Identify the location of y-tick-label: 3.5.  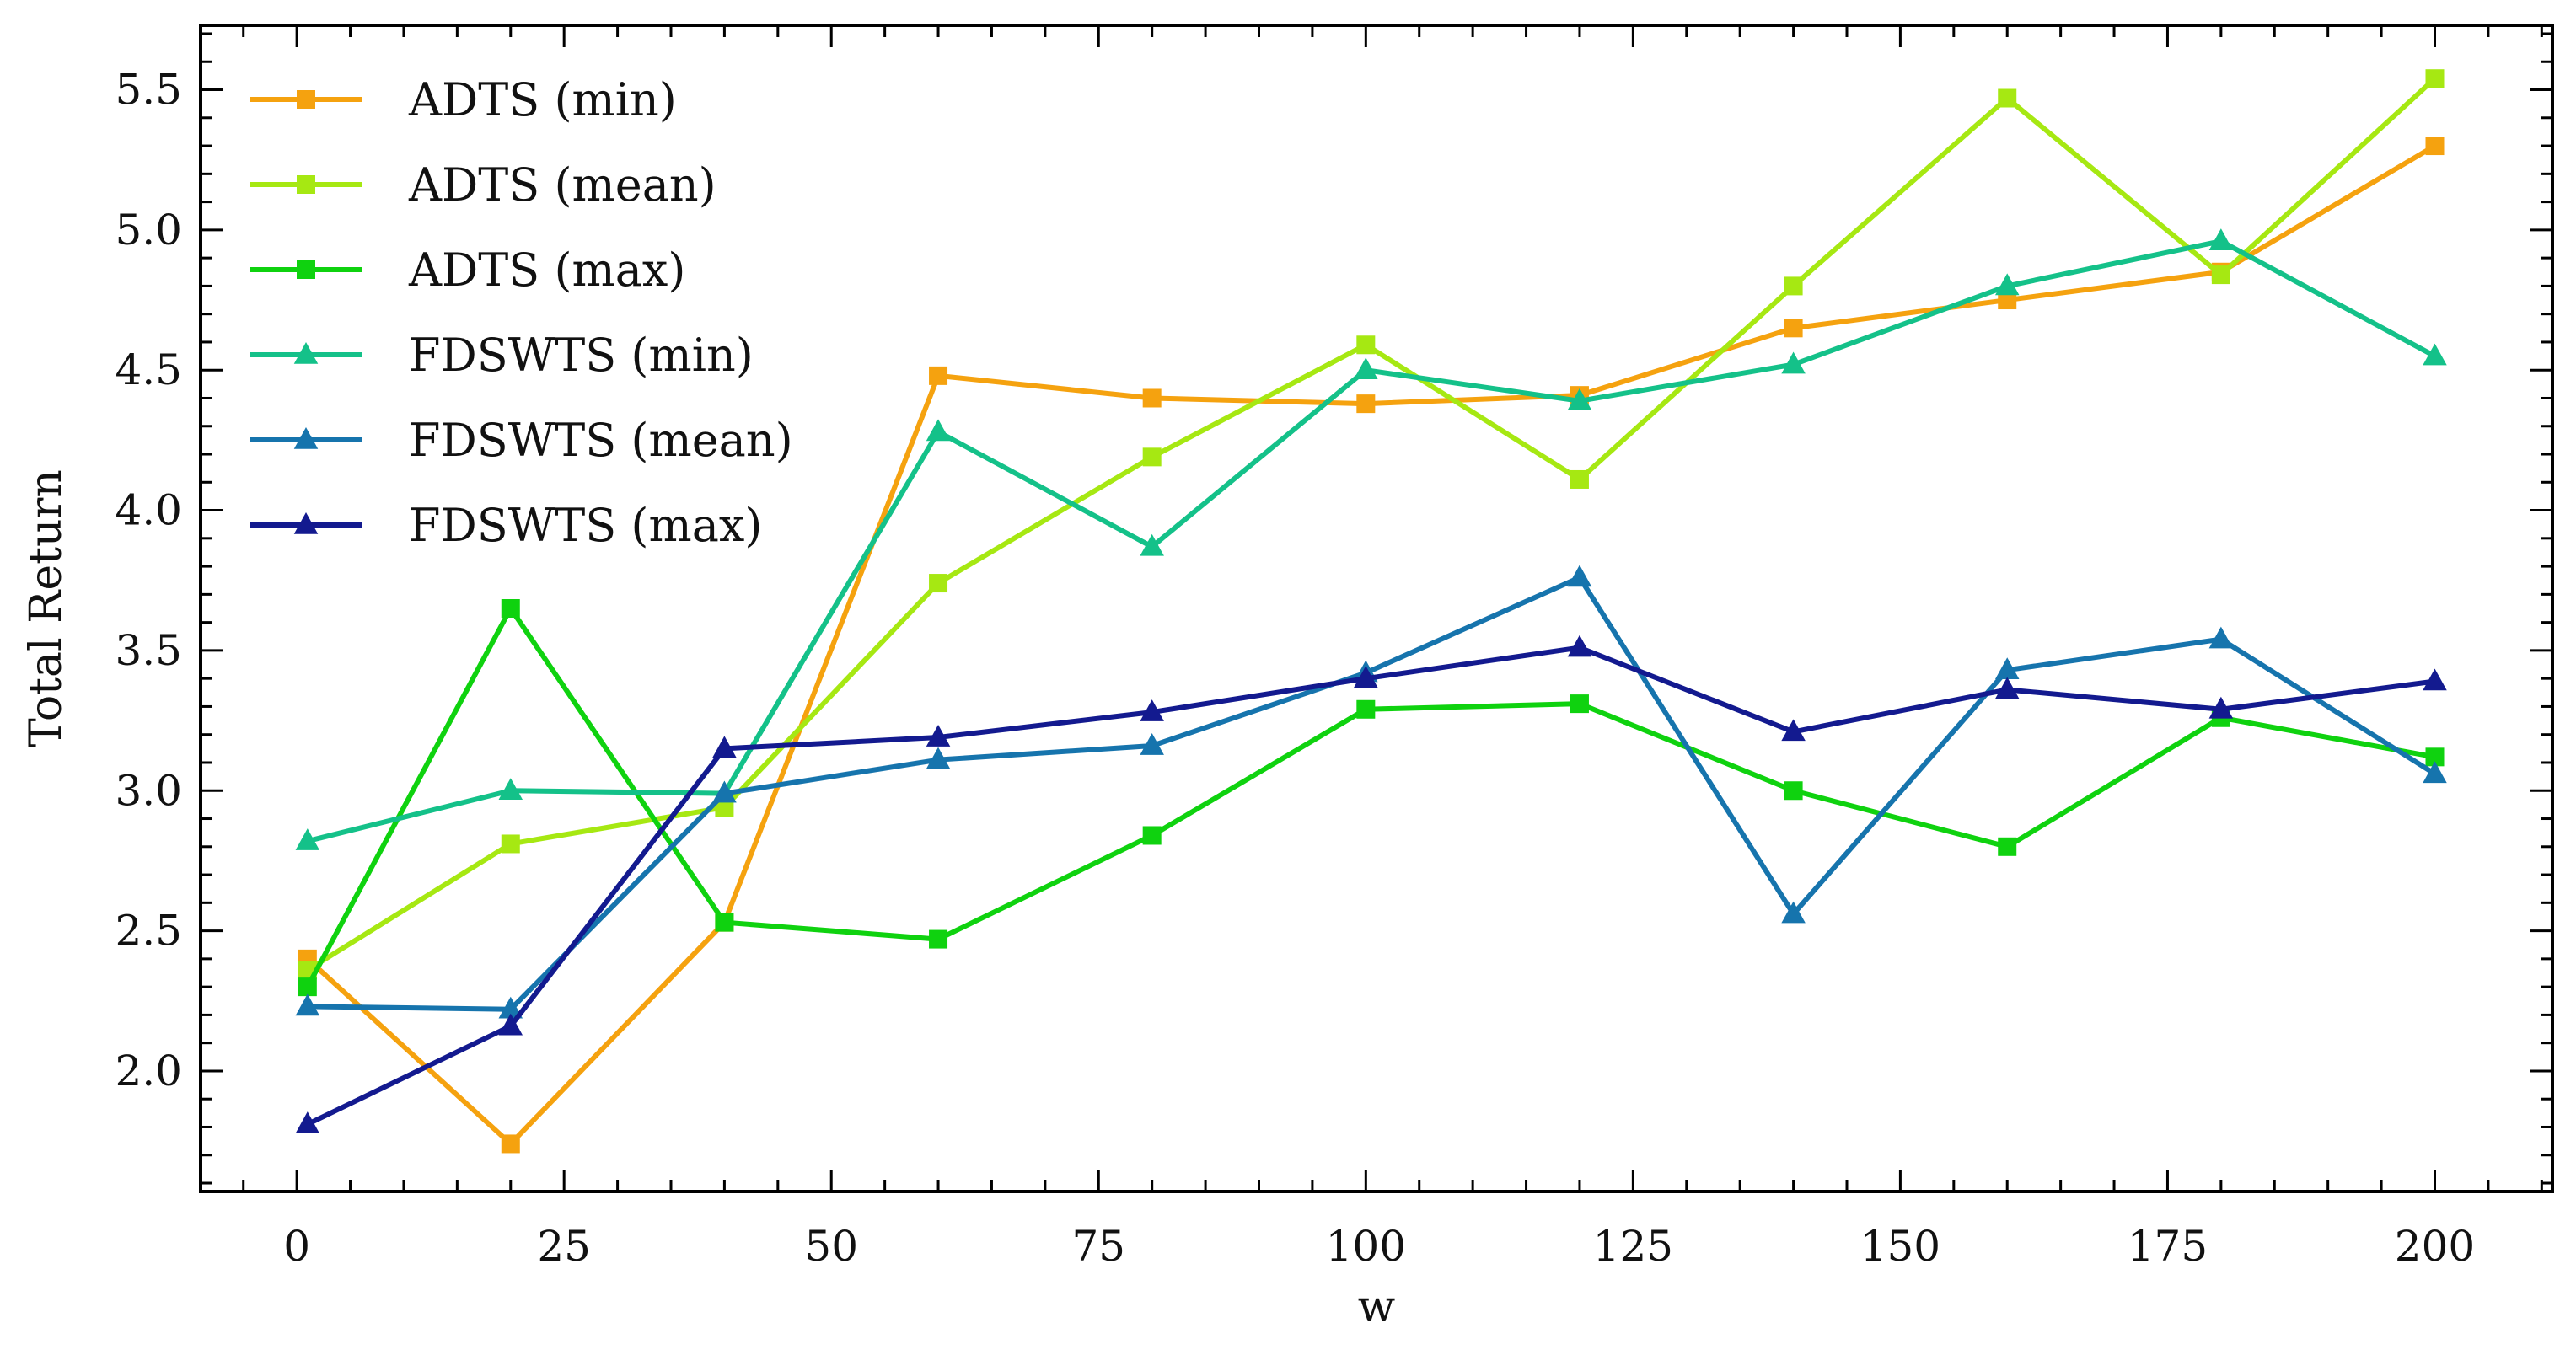
(148, 650).